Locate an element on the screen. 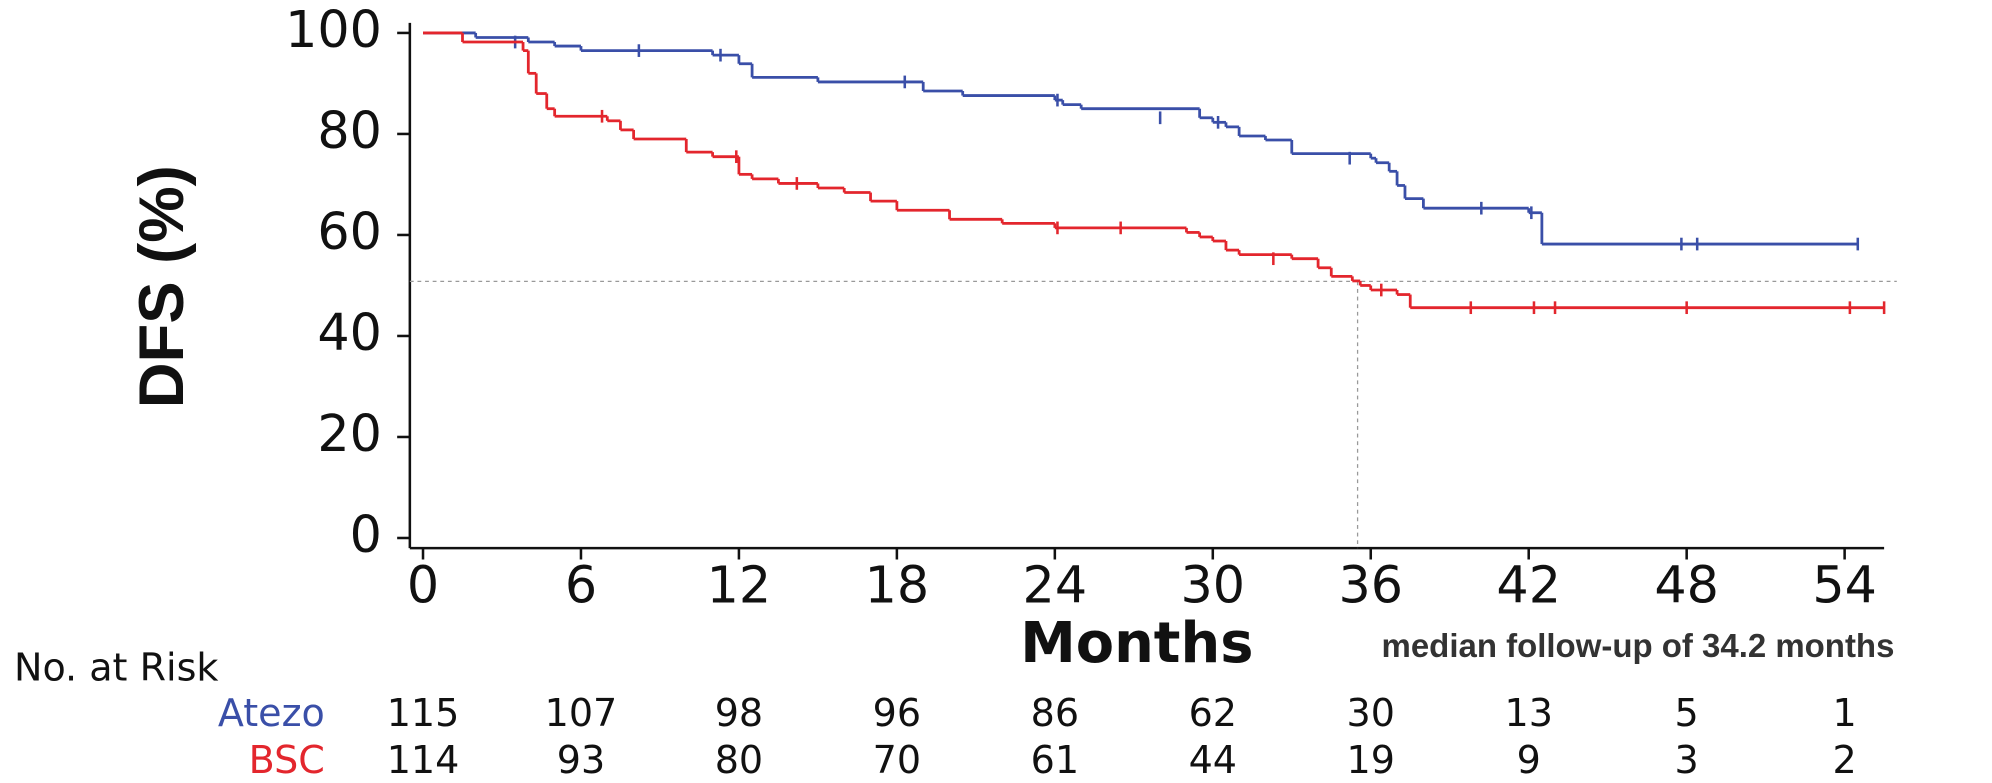  risk-count: 96 is located at coordinates (897, 713).